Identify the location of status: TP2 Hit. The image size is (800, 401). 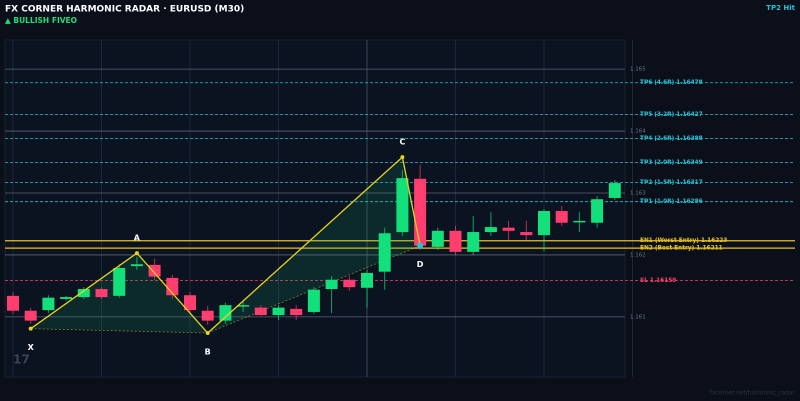
(780, 8).